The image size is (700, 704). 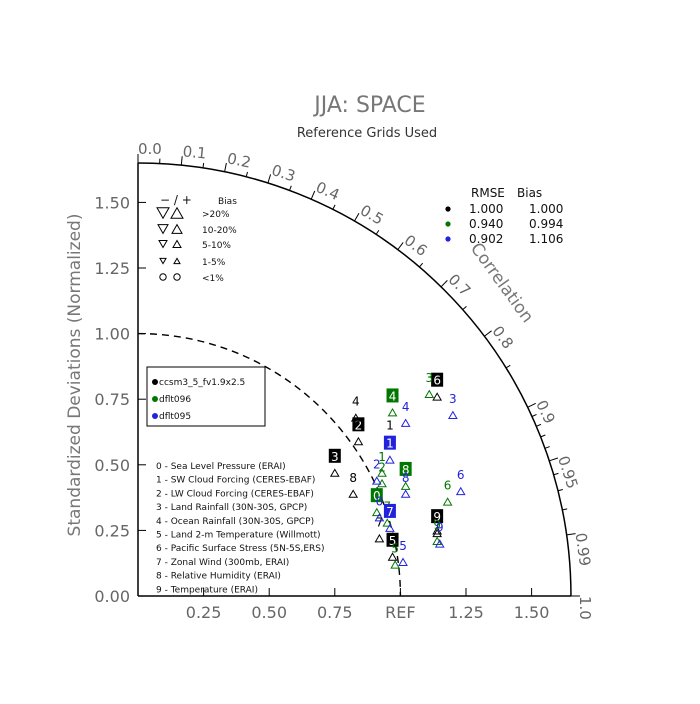 What do you see at coordinates (403, 546) in the screenshot?
I see `data-point-label: 5` at bounding box center [403, 546].